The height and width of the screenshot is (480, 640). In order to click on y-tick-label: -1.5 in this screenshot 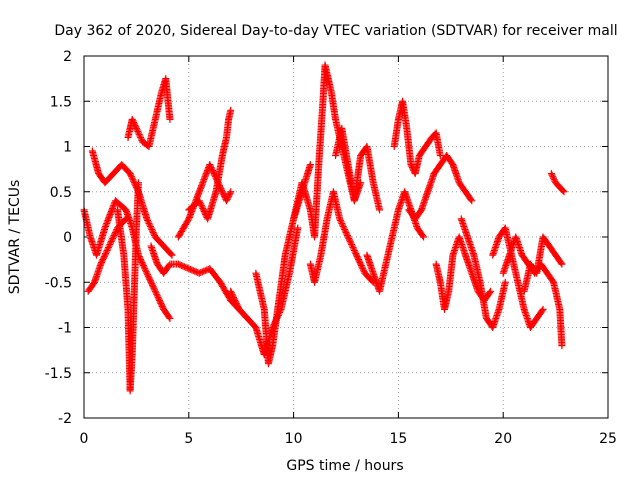, I will do `click(58, 374)`.